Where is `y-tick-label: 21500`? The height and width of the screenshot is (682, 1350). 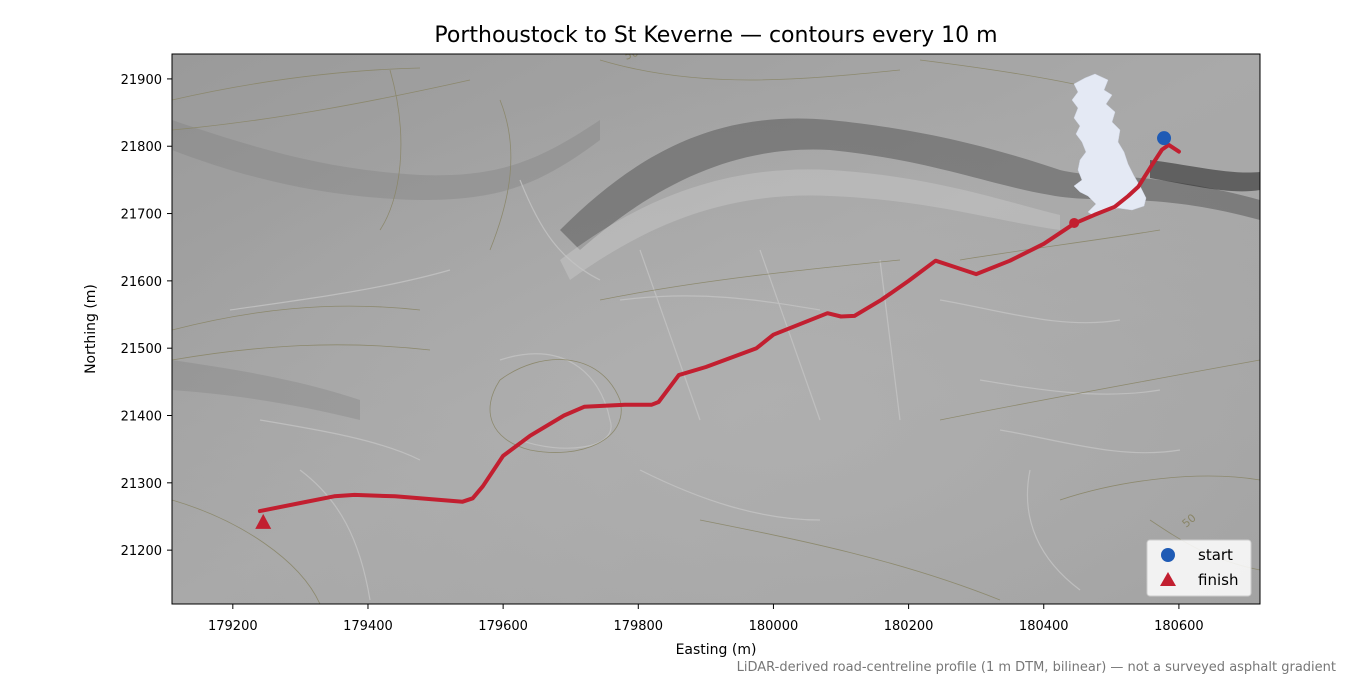
y-tick-label: 21500 is located at coordinates (141, 349).